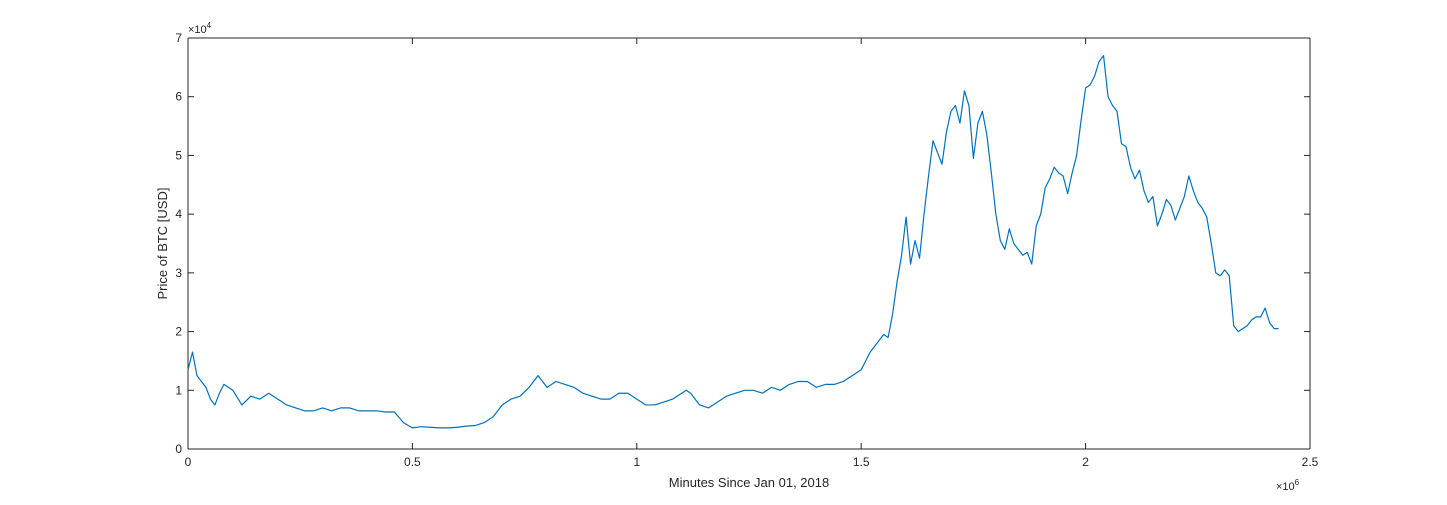 The height and width of the screenshot is (505, 1447). I want to click on y-tick-label: 7, so click(178, 38).